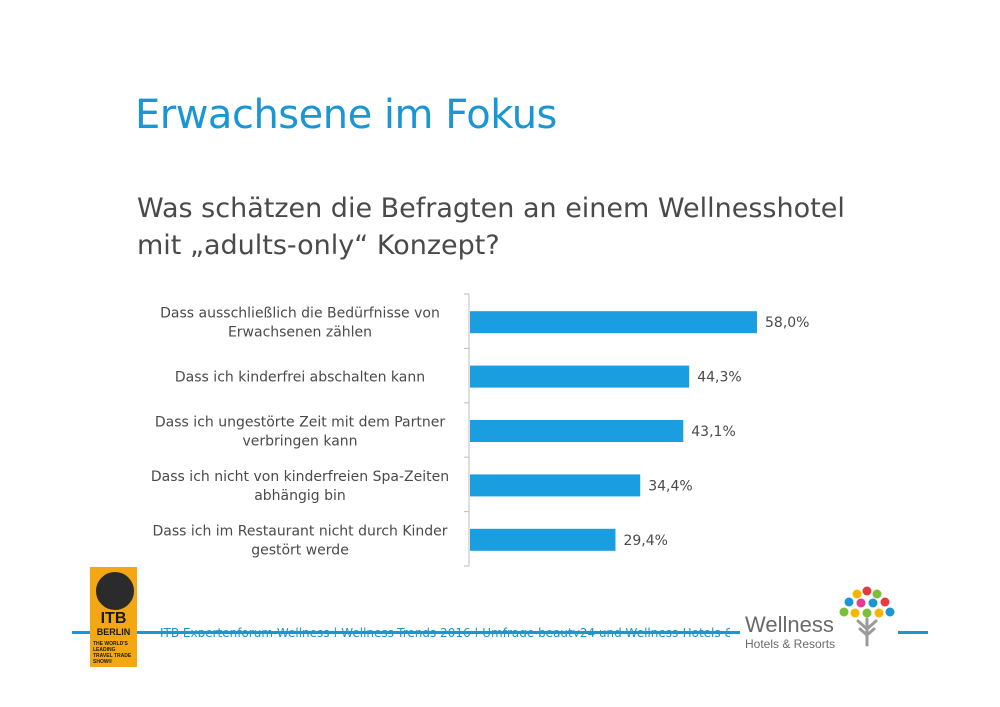 Image resolution: width=1000 pixels, height=707 pixels. What do you see at coordinates (300, 423) in the screenshot?
I see `category-label: Dass ich ungestörte Zeit mit dem Partner` at bounding box center [300, 423].